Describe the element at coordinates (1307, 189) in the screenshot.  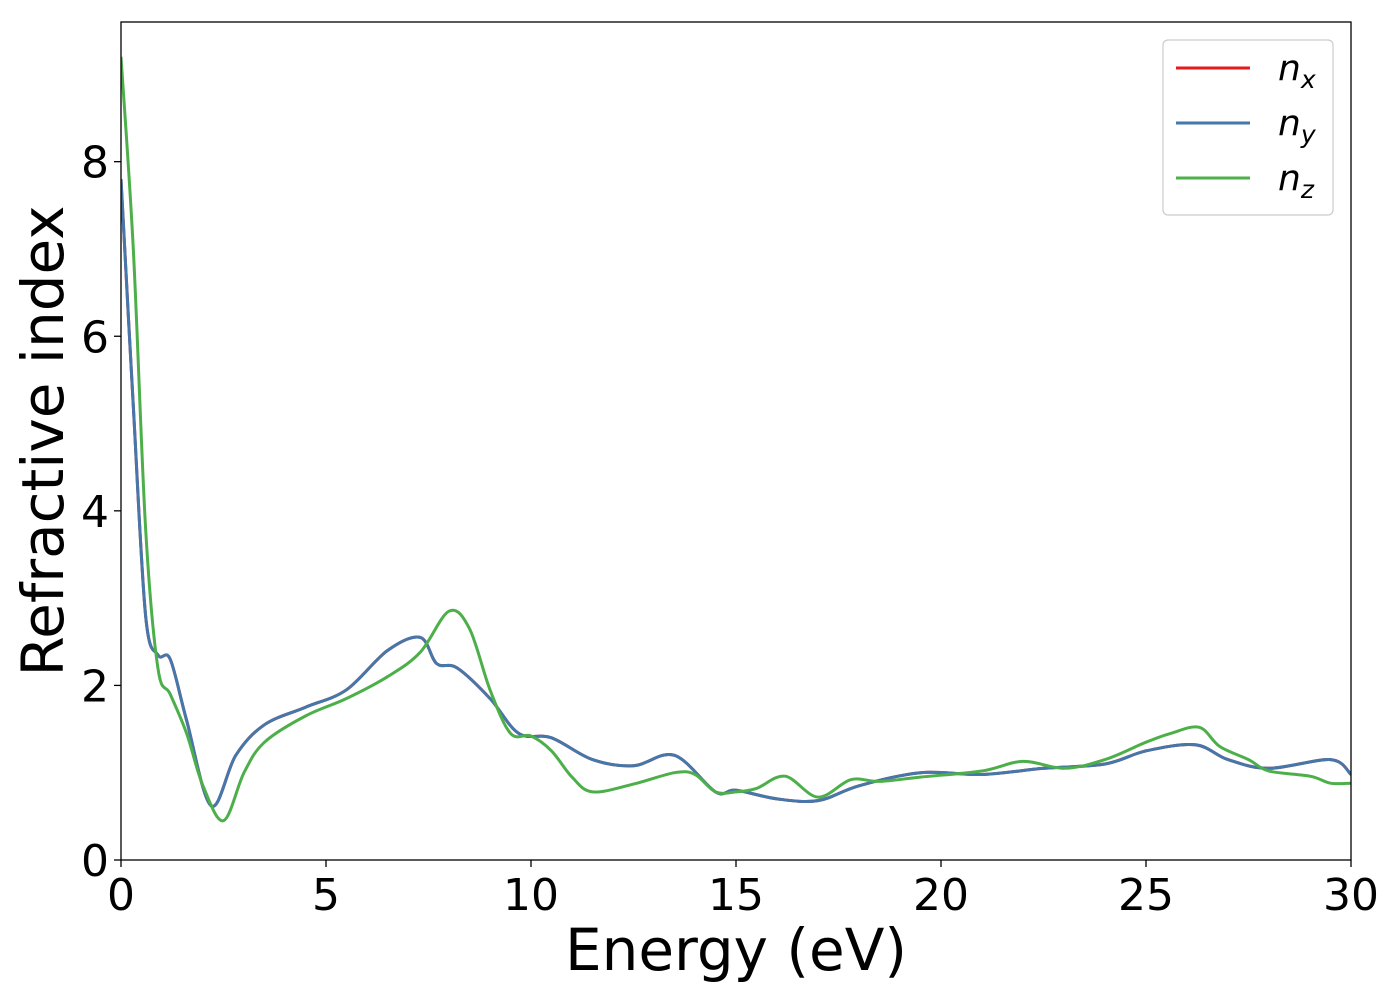
I see `legend-label-subscript: z` at that location.